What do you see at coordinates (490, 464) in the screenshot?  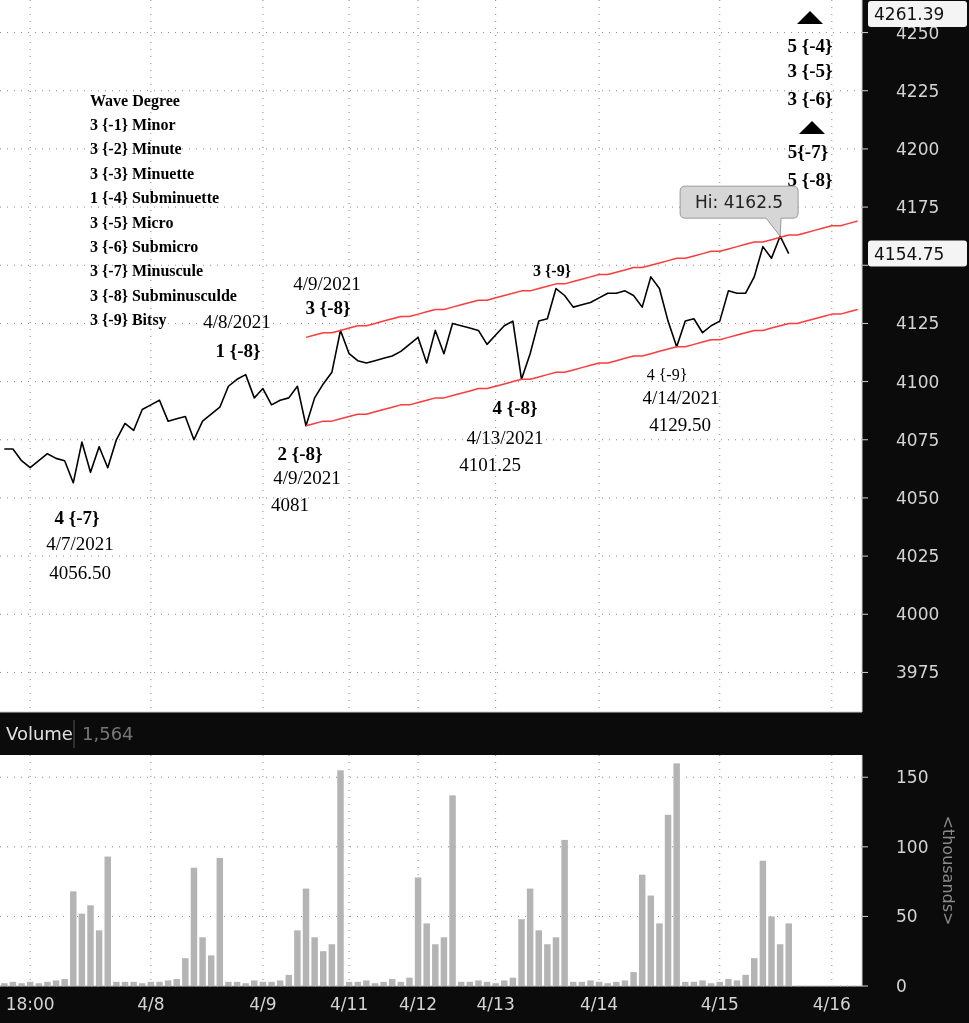 I see `annotation: 4101.25` at bounding box center [490, 464].